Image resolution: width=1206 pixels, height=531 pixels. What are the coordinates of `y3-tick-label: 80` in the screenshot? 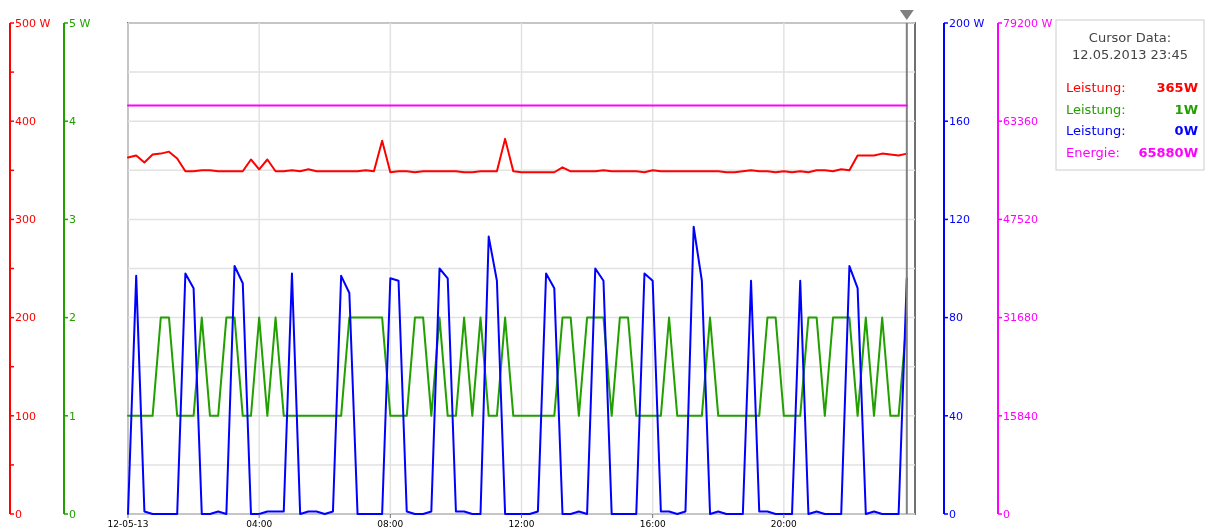 It's located at (956, 318).